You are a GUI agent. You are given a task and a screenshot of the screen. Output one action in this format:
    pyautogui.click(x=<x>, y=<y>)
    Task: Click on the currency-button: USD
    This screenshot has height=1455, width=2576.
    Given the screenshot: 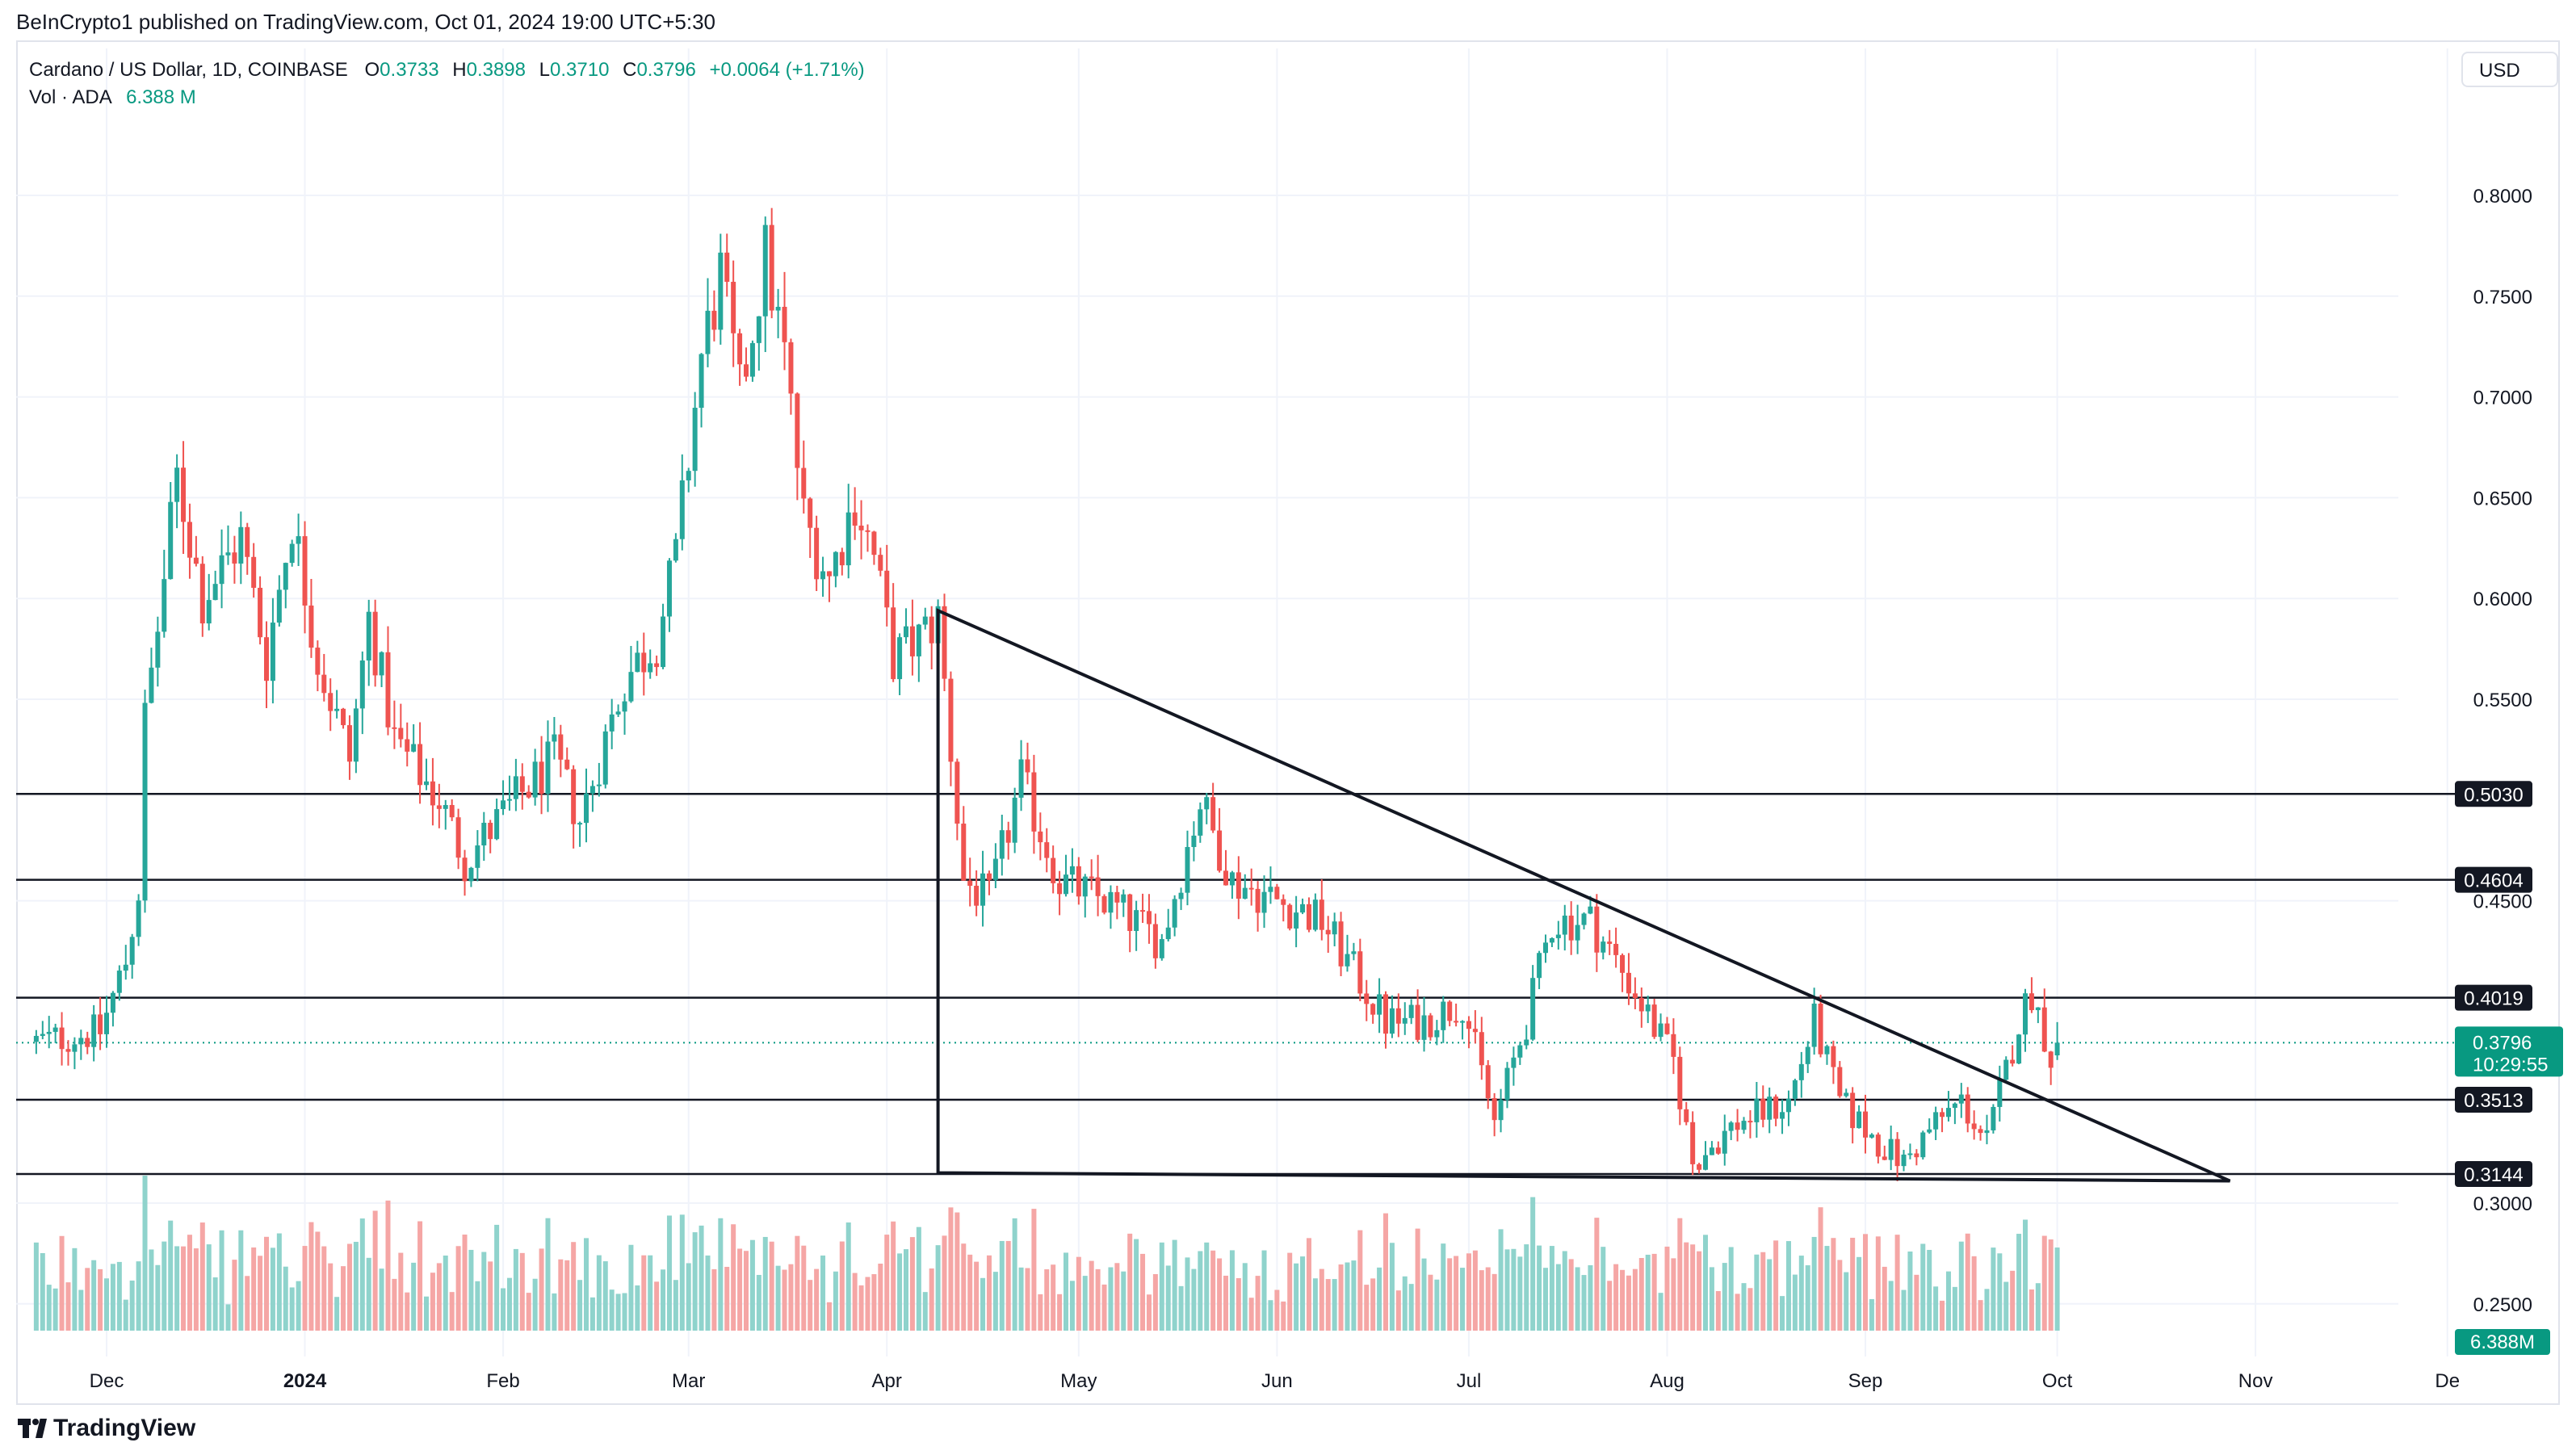 What is the action you would take?
    pyautogui.click(x=2509, y=69)
    